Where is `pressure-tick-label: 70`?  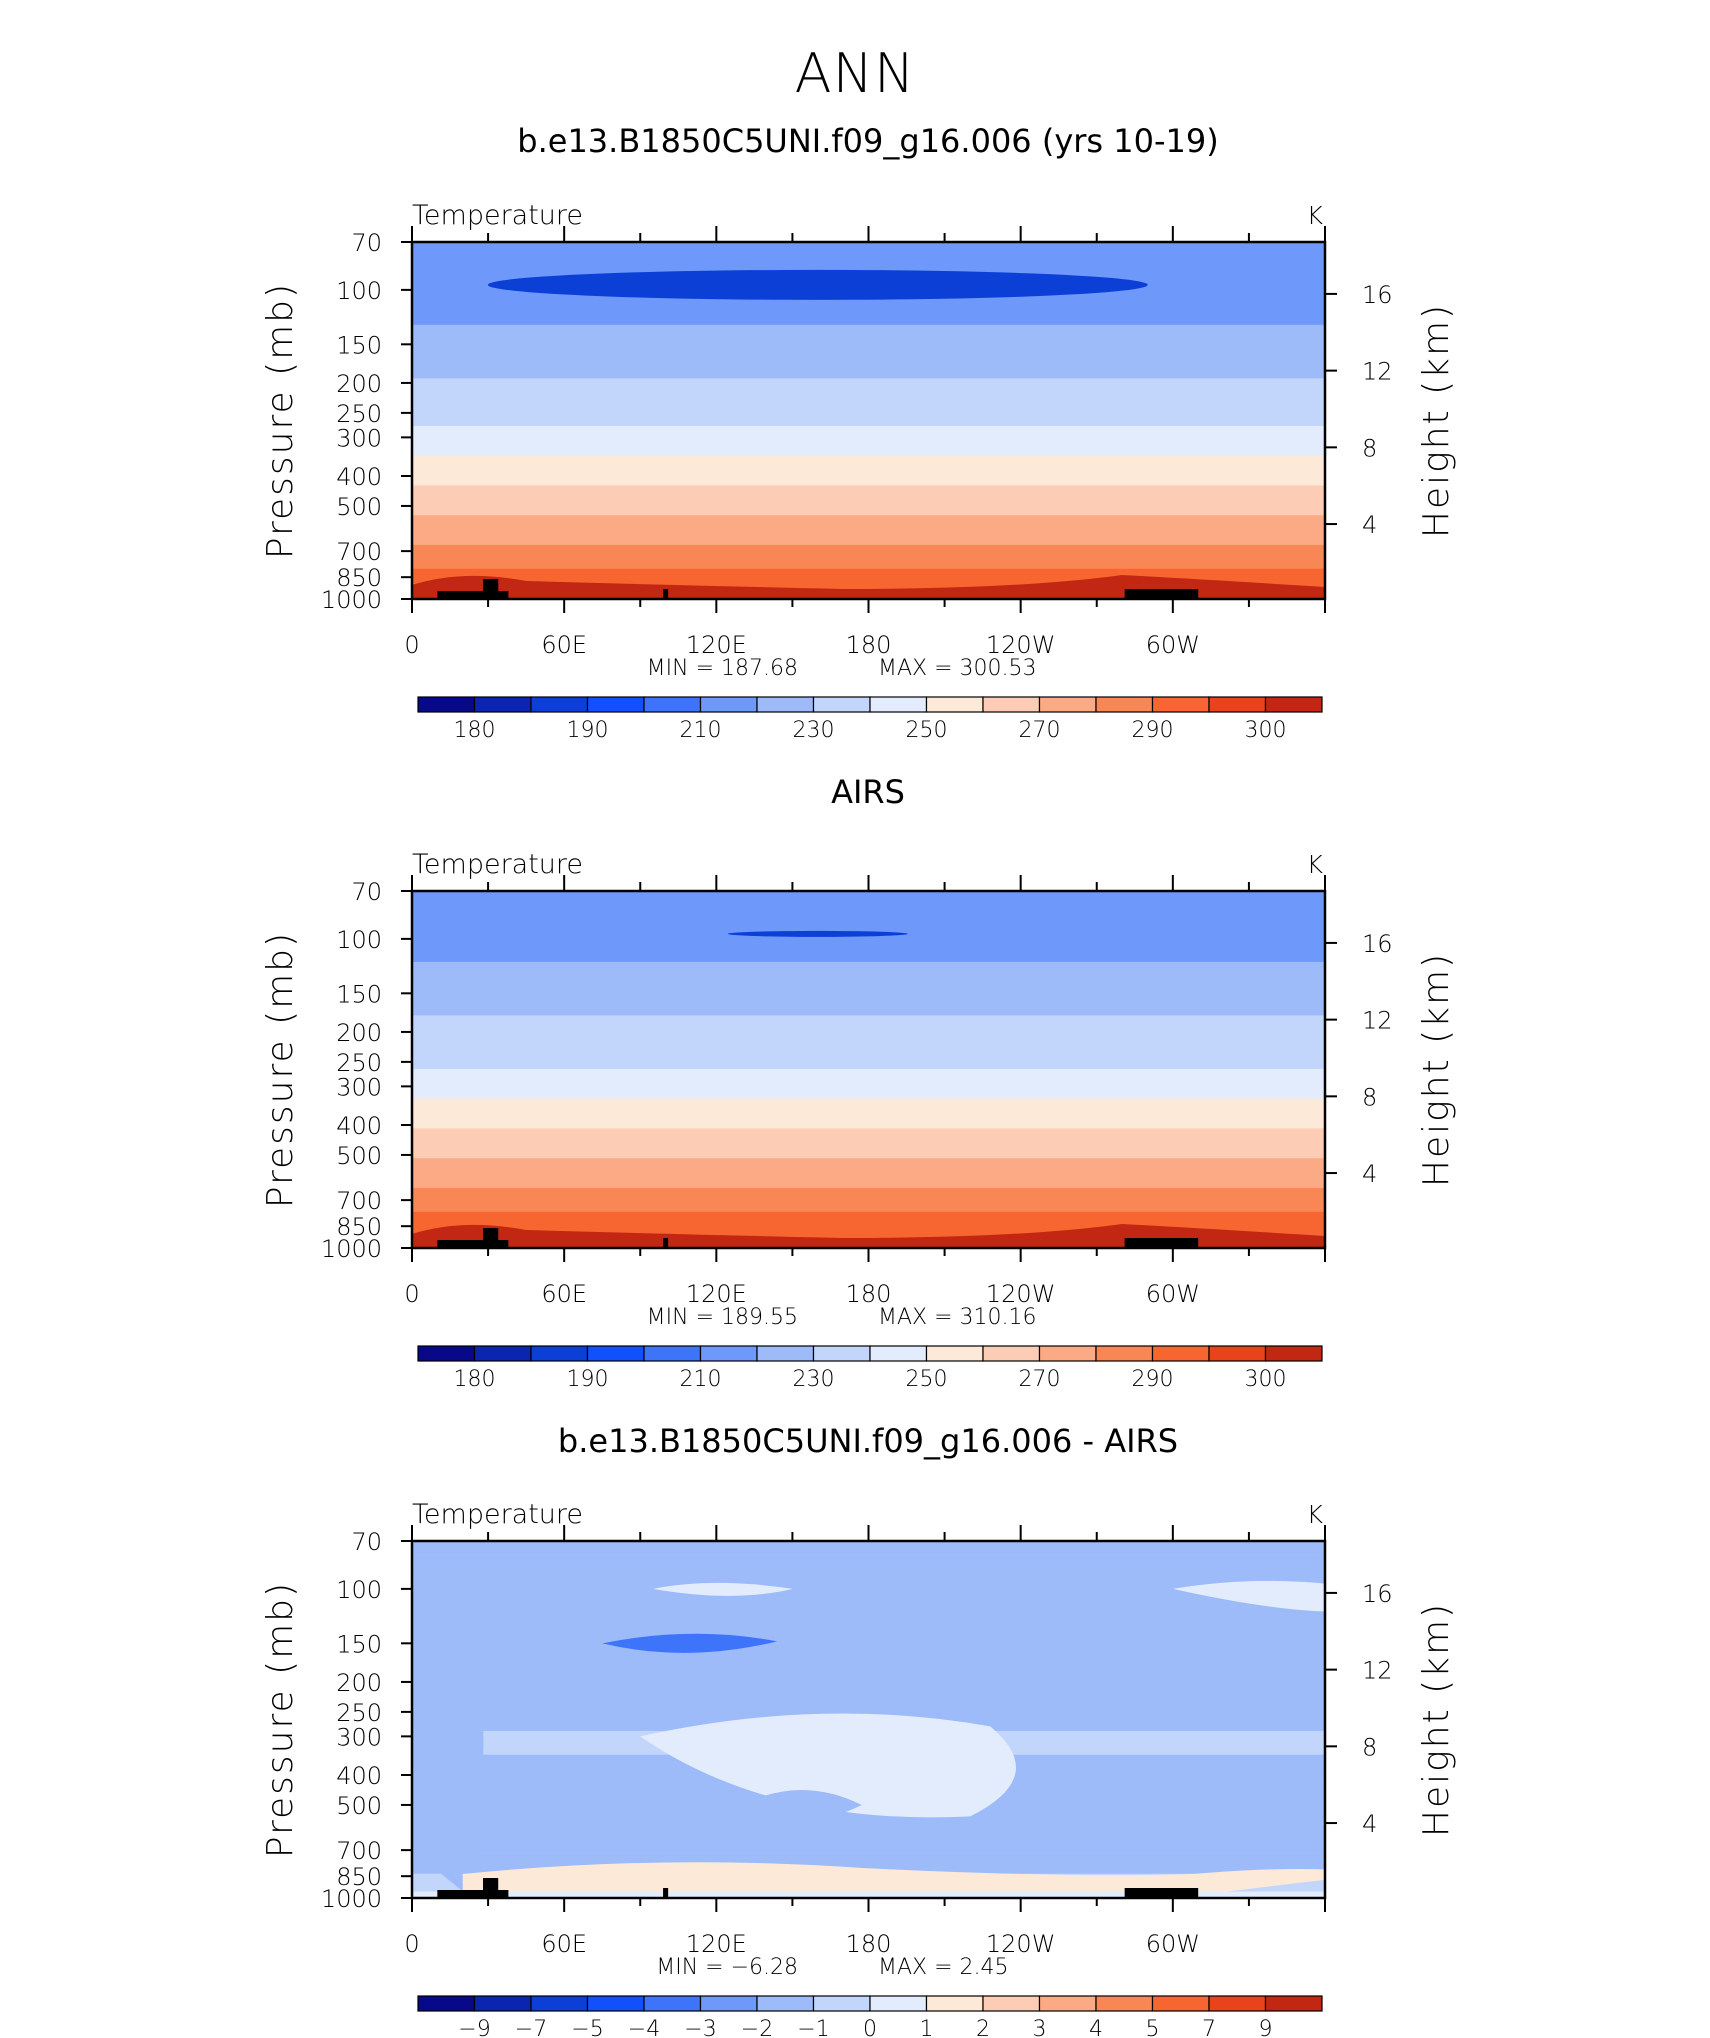 pressure-tick-label: 70 is located at coordinates (366, 892).